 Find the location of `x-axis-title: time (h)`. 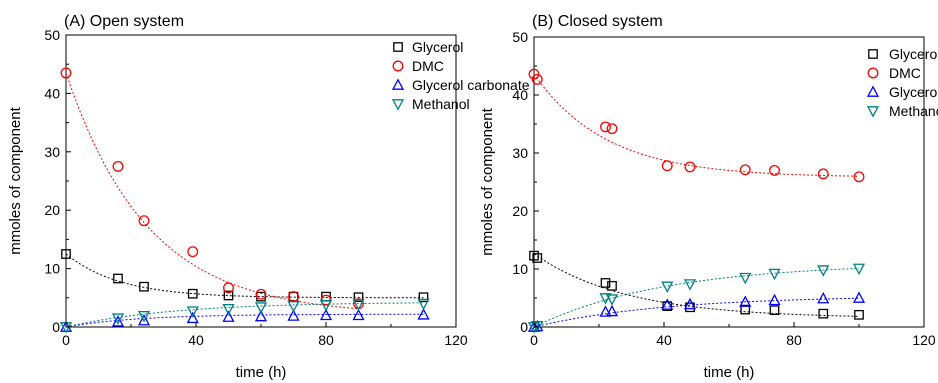

x-axis-title: time (h) is located at coordinates (729, 372).